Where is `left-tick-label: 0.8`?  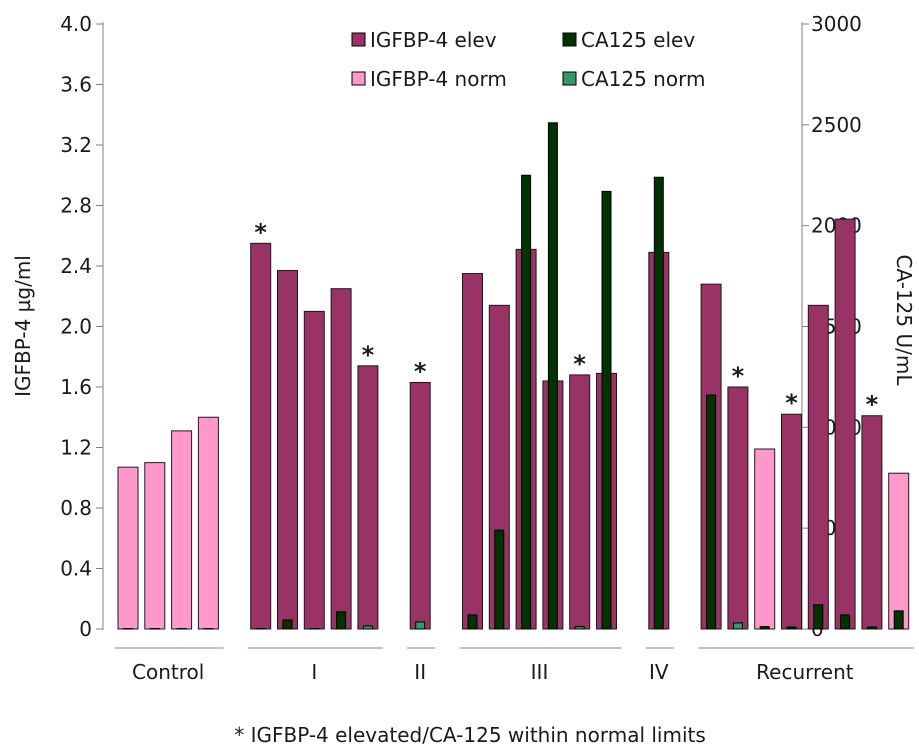
left-tick-label: 0.8 is located at coordinates (76, 508).